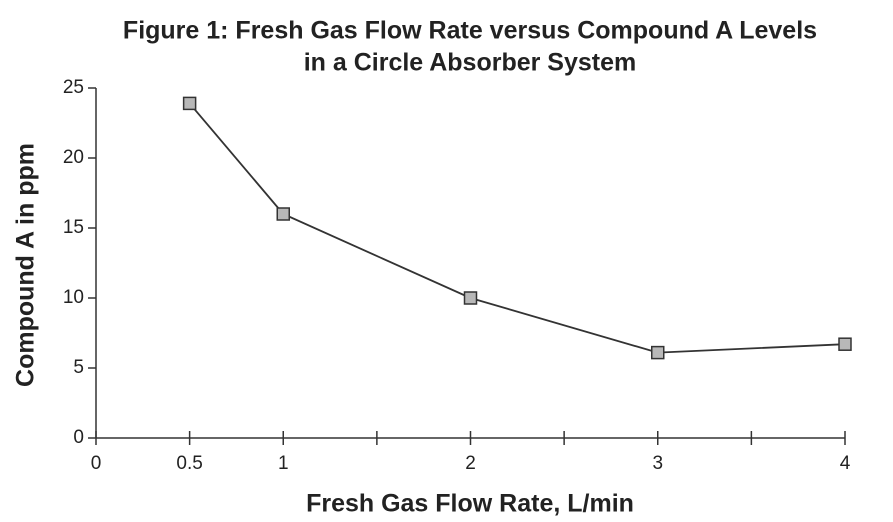 The height and width of the screenshot is (522, 893). Describe the element at coordinates (283, 463) in the screenshot. I see `x-tick-label: 1` at that location.